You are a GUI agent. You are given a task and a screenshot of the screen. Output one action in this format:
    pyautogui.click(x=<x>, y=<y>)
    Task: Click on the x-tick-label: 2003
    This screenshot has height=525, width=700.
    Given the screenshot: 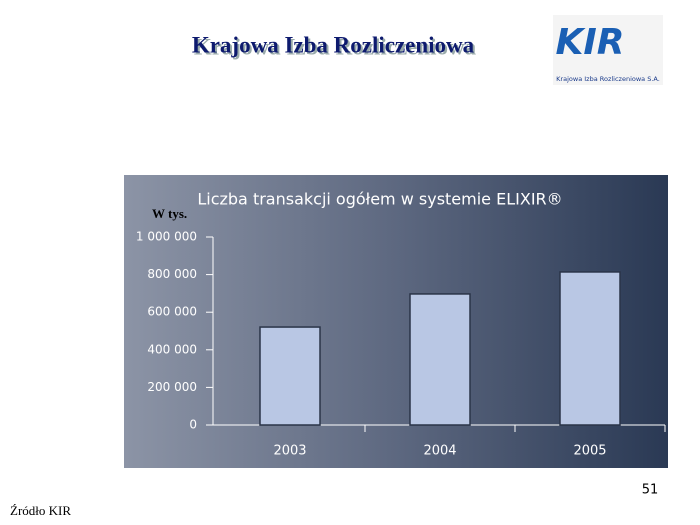 What is the action you would take?
    pyautogui.click(x=289, y=451)
    